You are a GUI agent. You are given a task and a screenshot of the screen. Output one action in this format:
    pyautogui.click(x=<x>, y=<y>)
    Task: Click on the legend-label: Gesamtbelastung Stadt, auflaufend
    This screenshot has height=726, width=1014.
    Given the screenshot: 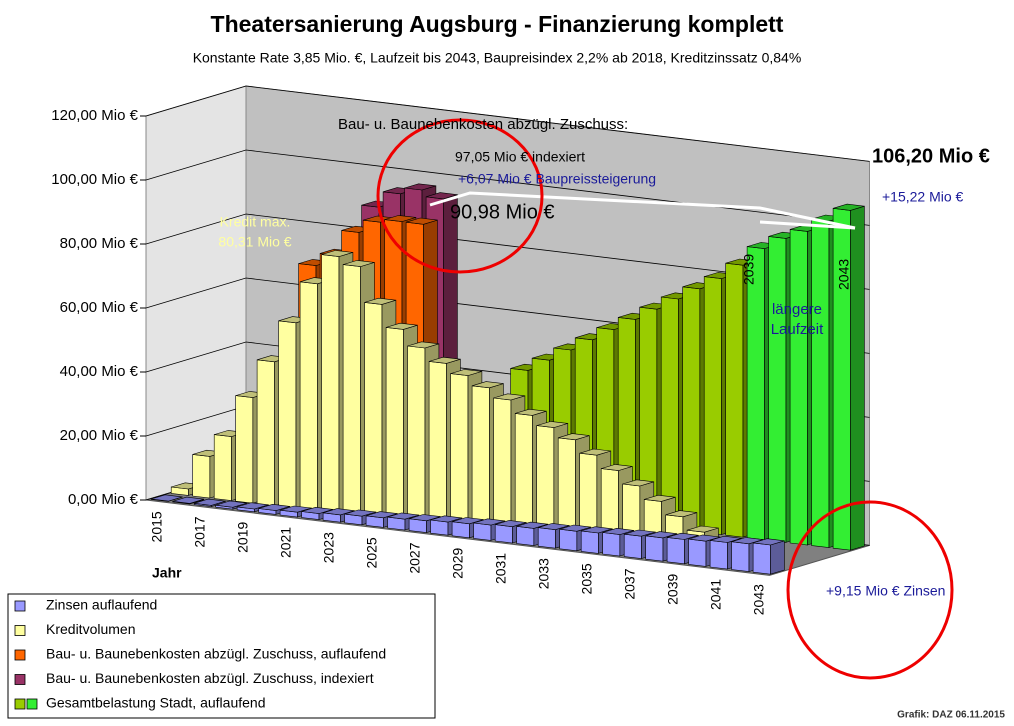 What is the action you would take?
    pyautogui.click(x=155, y=703)
    